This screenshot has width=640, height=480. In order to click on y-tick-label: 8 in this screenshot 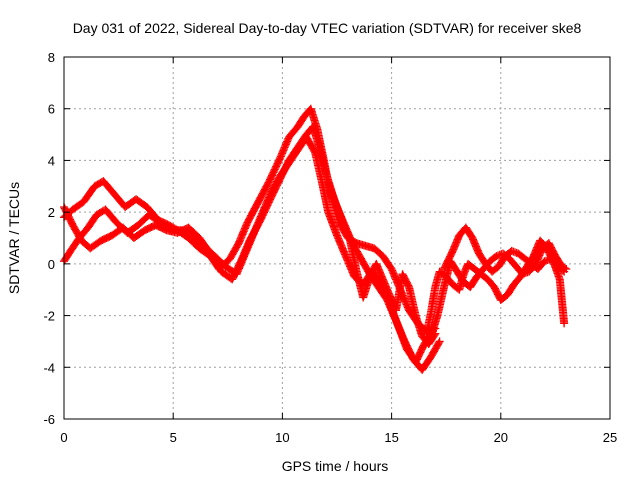, I will do `click(51, 57)`.